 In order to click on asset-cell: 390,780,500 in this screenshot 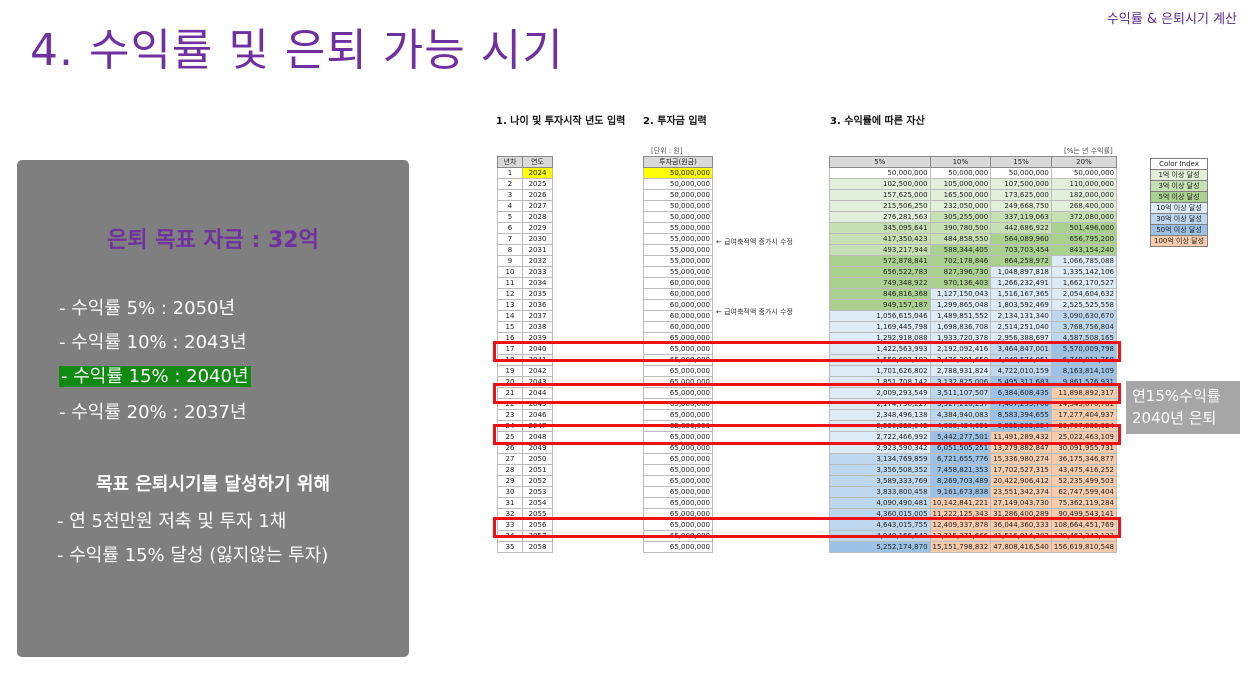, I will do `click(960, 228)`.